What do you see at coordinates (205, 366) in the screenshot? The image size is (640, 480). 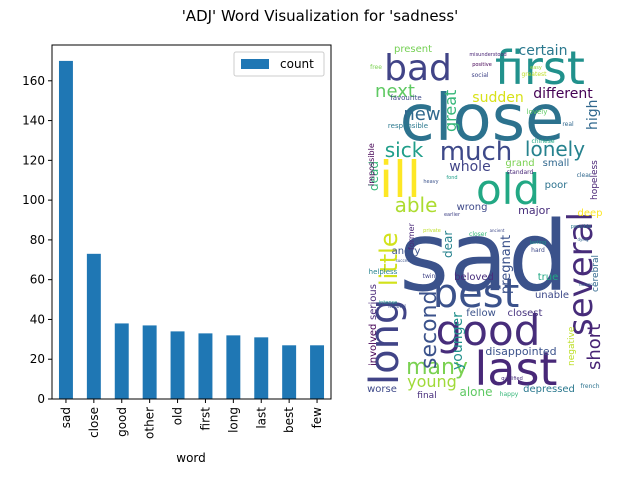 I see `bar-first` at bounding box center [205, 366].